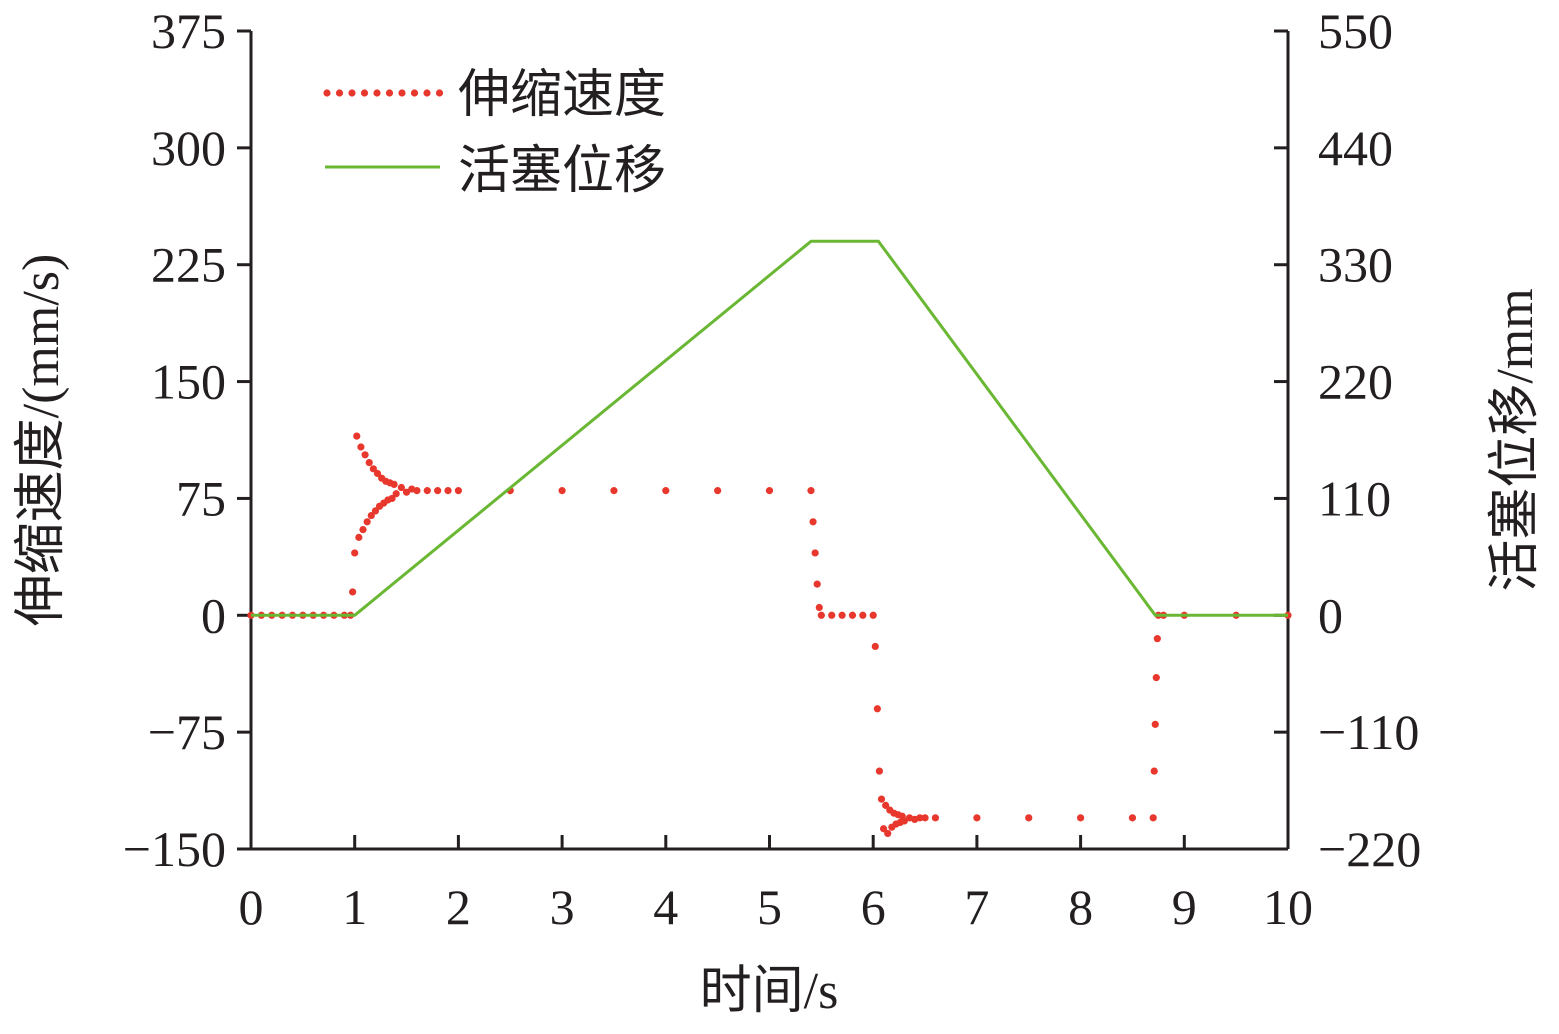 The height and width of the screenshot is (1034, 1559). I want to click on y-left-tick-label: 375, so click(188, 31).